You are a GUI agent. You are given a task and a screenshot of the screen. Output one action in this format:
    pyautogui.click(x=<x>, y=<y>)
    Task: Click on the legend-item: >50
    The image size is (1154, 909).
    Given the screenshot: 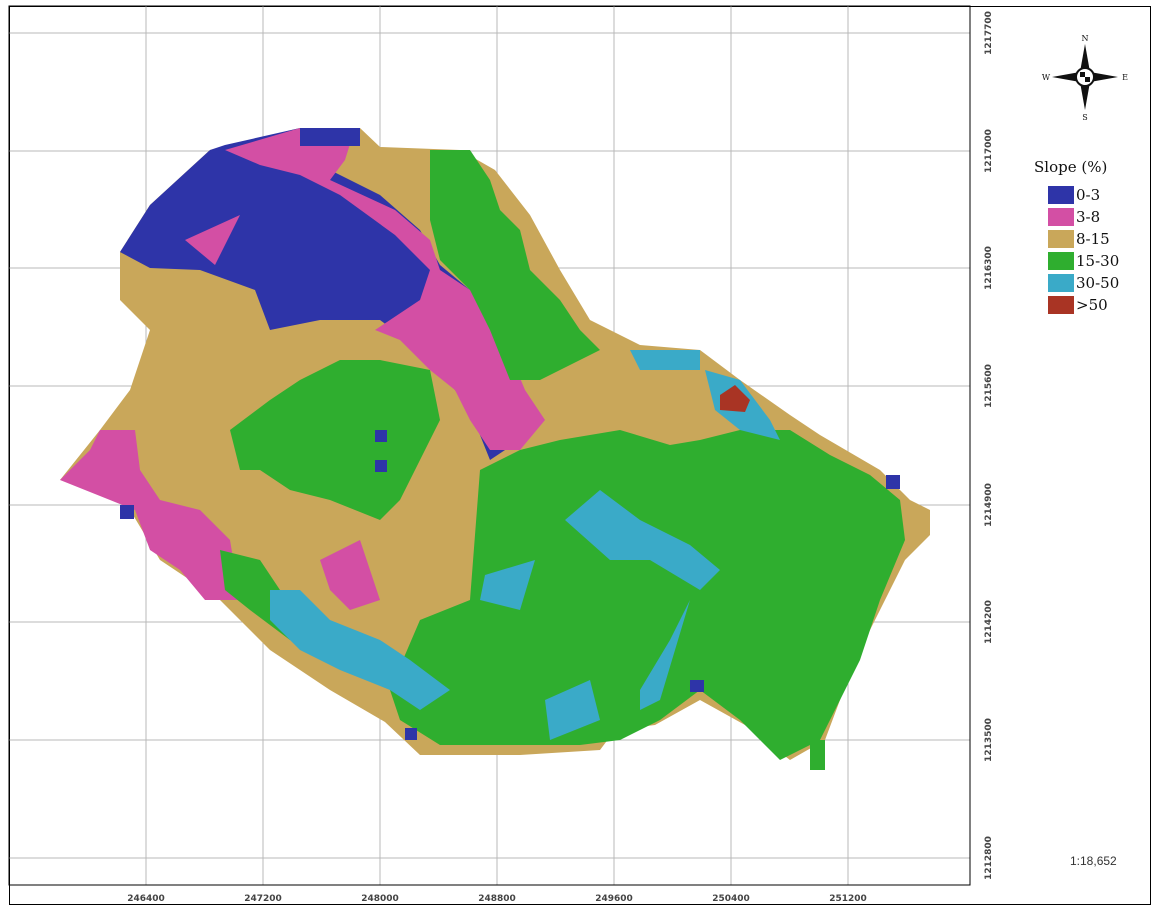 What is the action you would take?
    pyautogui.click(x=1098, y=305)
    